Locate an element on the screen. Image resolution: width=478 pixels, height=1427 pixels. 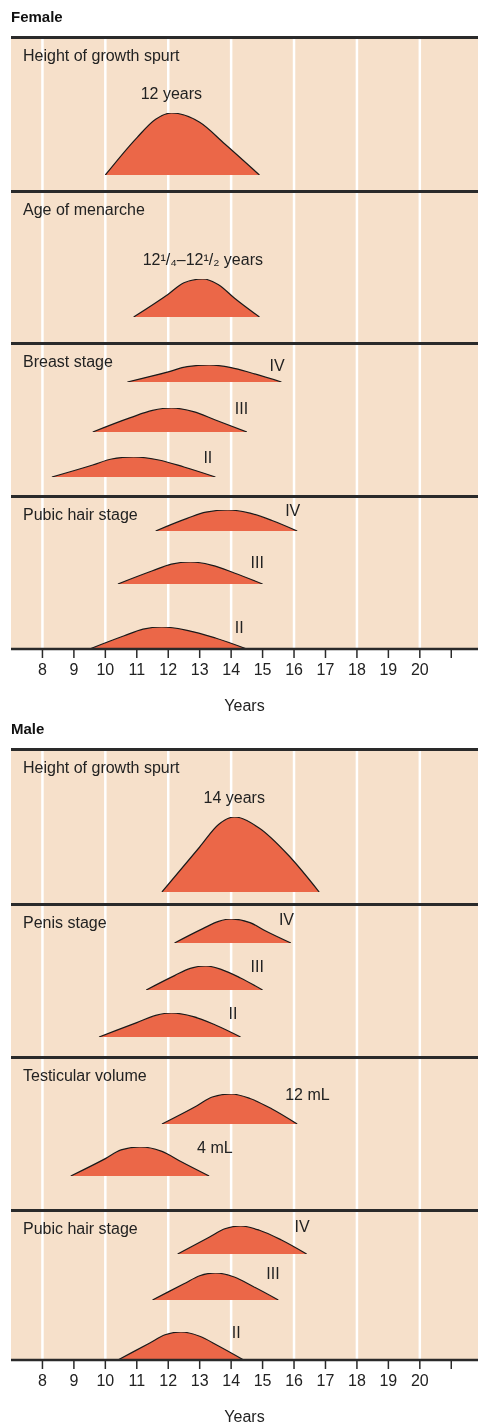
chart-subtitle: Testicular volume is located at coordinates (85, 1076).